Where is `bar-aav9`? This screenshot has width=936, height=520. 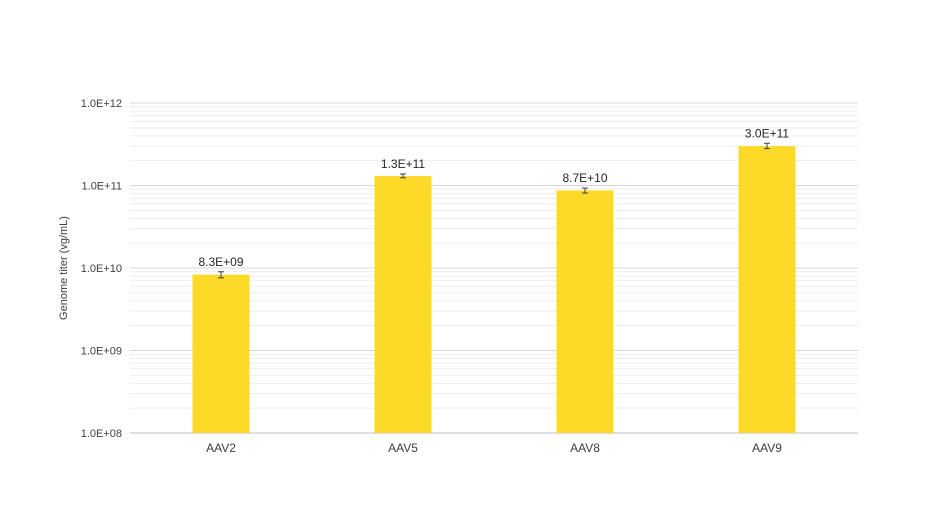
bar-aav9 is located at coordinates (767, 289).